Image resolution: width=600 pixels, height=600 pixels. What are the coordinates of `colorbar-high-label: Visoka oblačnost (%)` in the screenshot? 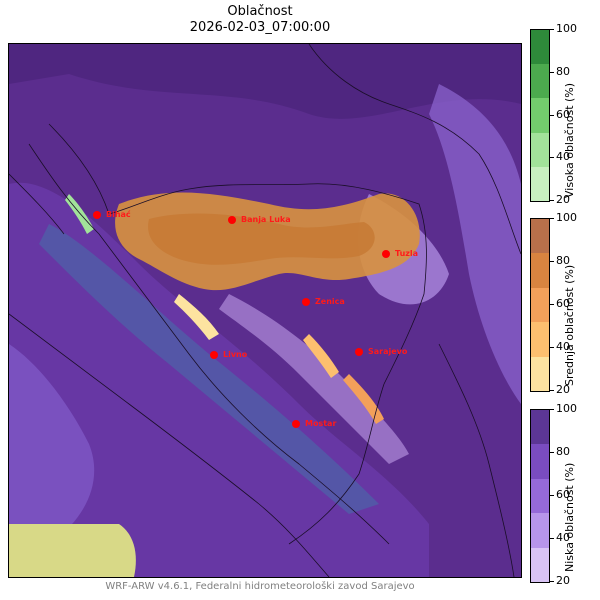 It's located at (569, 140).